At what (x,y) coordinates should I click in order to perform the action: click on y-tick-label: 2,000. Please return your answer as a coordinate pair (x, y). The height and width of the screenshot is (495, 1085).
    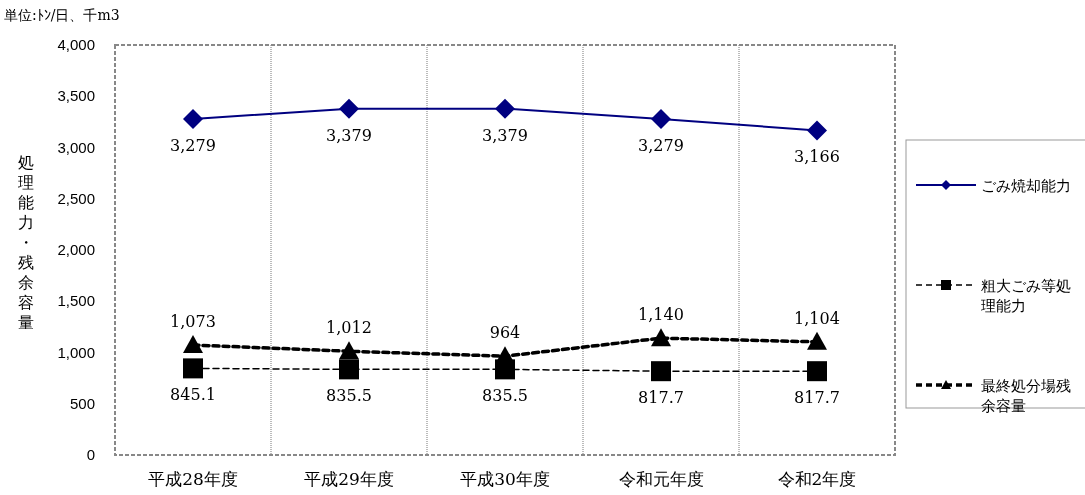
    Looking at the image, I should click on (76, 249).